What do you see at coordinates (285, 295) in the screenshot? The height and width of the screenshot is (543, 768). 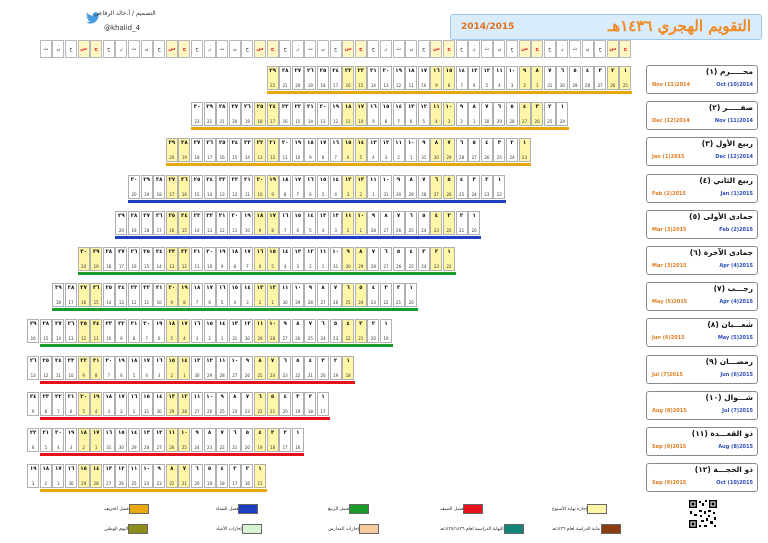 I see `day-cell: ١١ 30` at bounding box center [285, 295].